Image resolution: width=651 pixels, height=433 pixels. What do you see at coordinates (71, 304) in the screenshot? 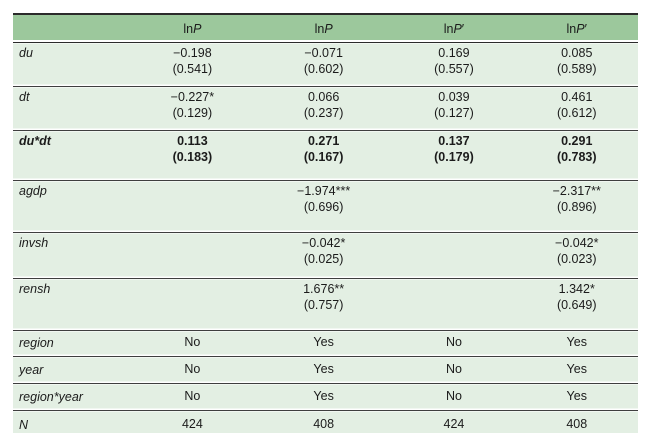
I see `row-label-cell: rensh` at bounding box center [71, 304].